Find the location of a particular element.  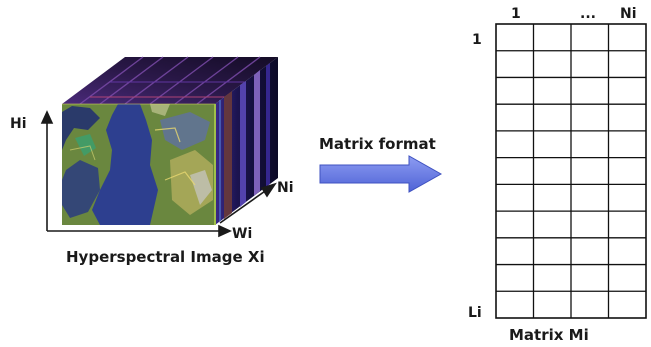

axis-h-label: Hi is located at coordinates (18, 124).